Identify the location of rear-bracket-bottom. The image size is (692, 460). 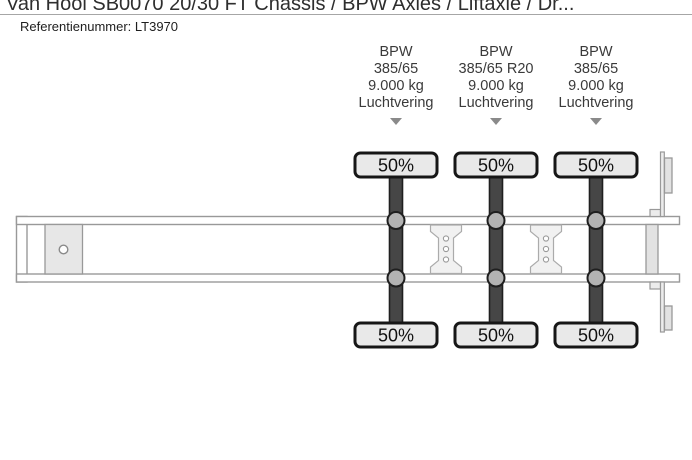
(655, 285).